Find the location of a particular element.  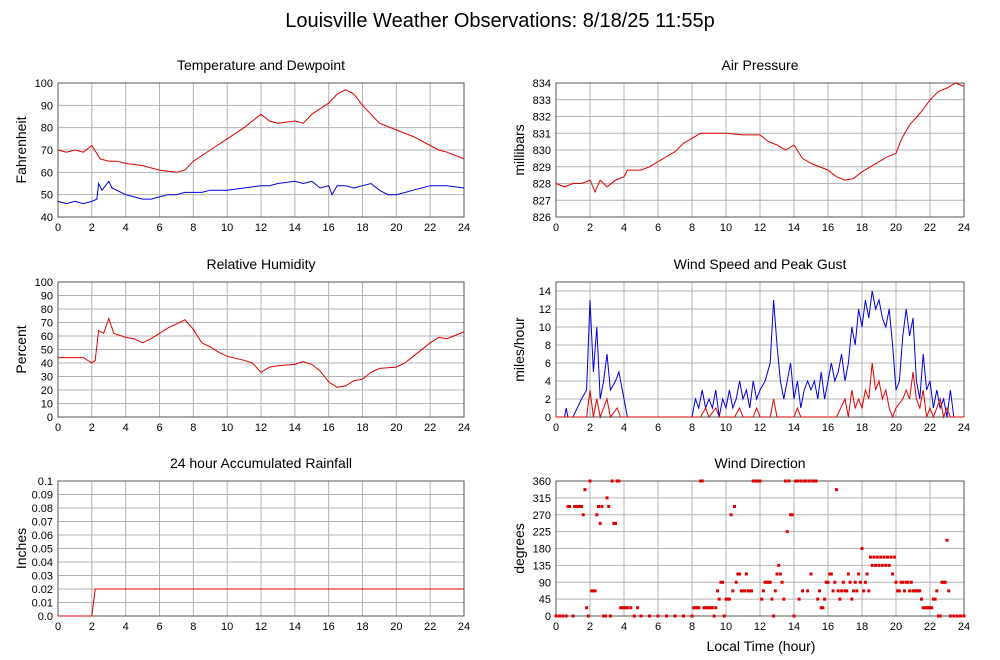

y-axis-label: Inches is located at coordinates (21, 548).